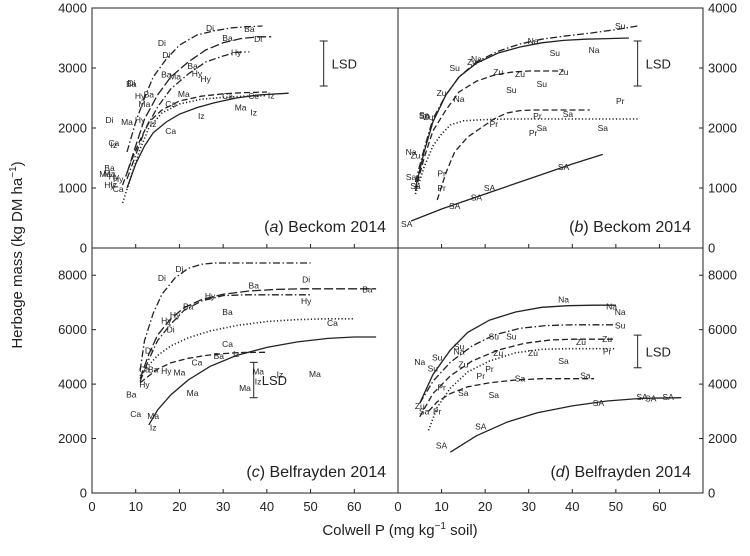 The width and height of the screenshot is (750, 556). Describe the element at coordinates (316, 472) in the screenshot. I see `panel-title: (c) Belfrayden 2014` at that location.